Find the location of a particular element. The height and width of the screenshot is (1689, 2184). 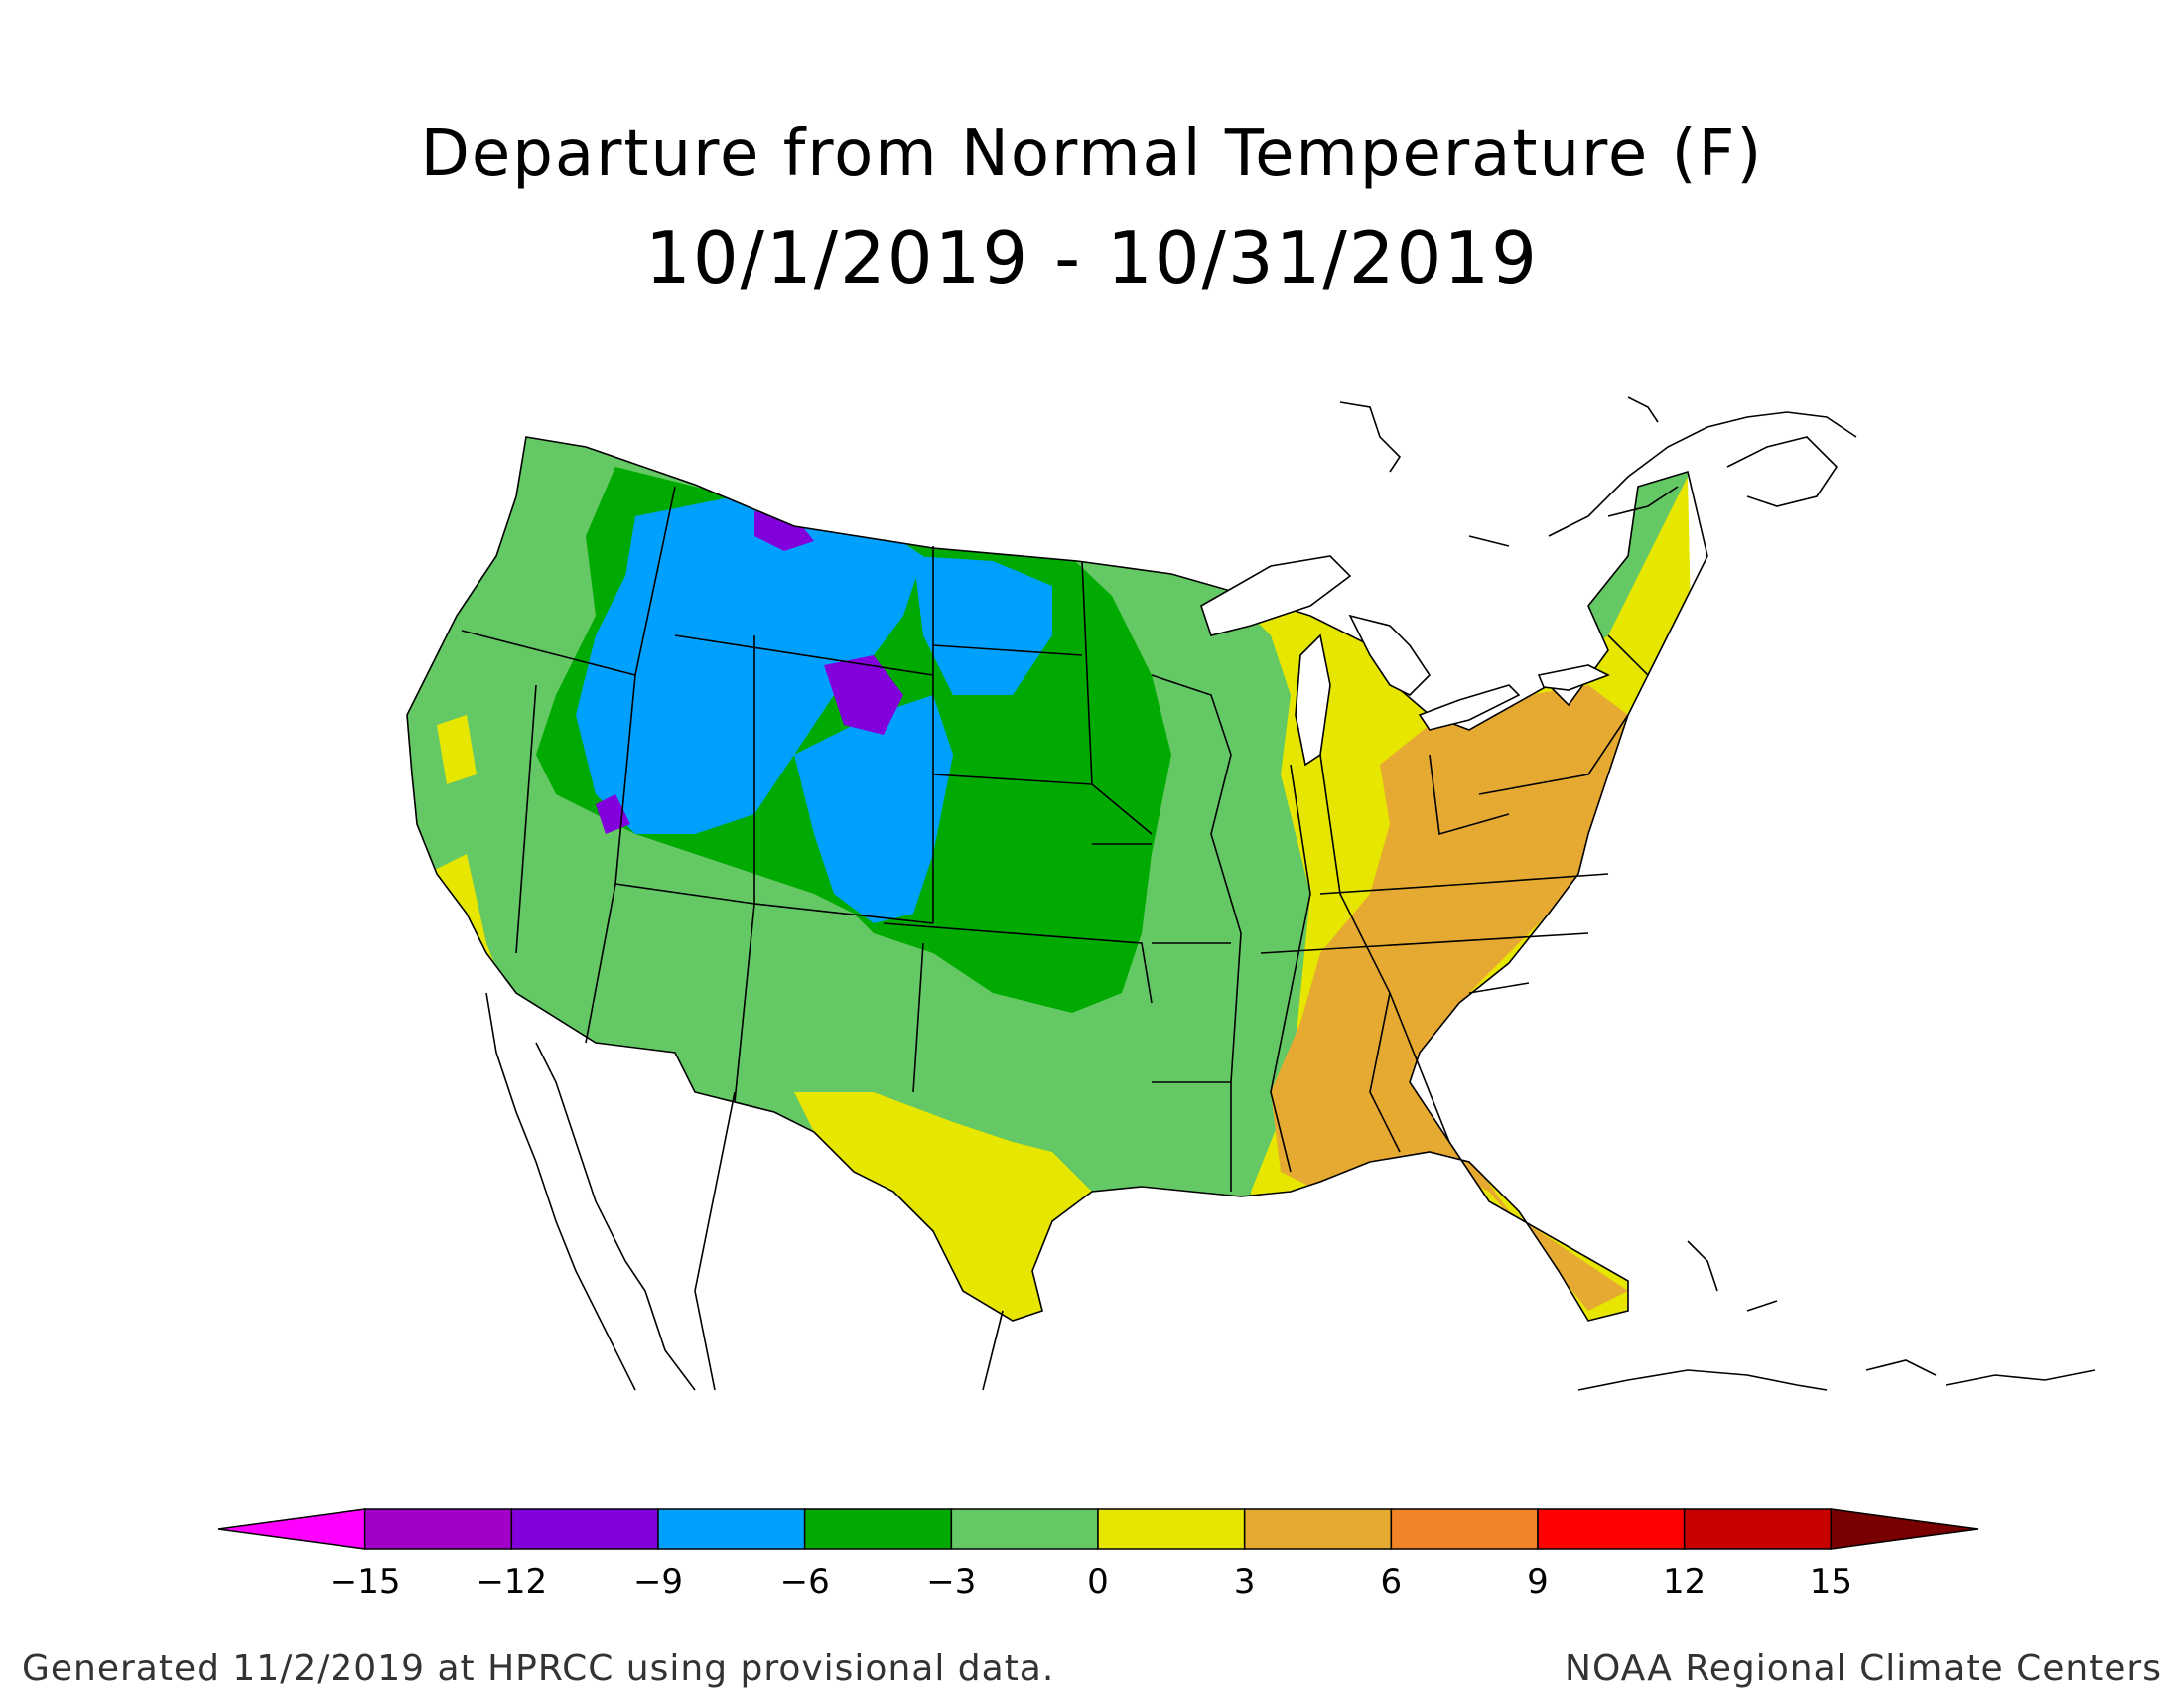

legend-tick-label: −3 is located at coordinates (951, 1582).